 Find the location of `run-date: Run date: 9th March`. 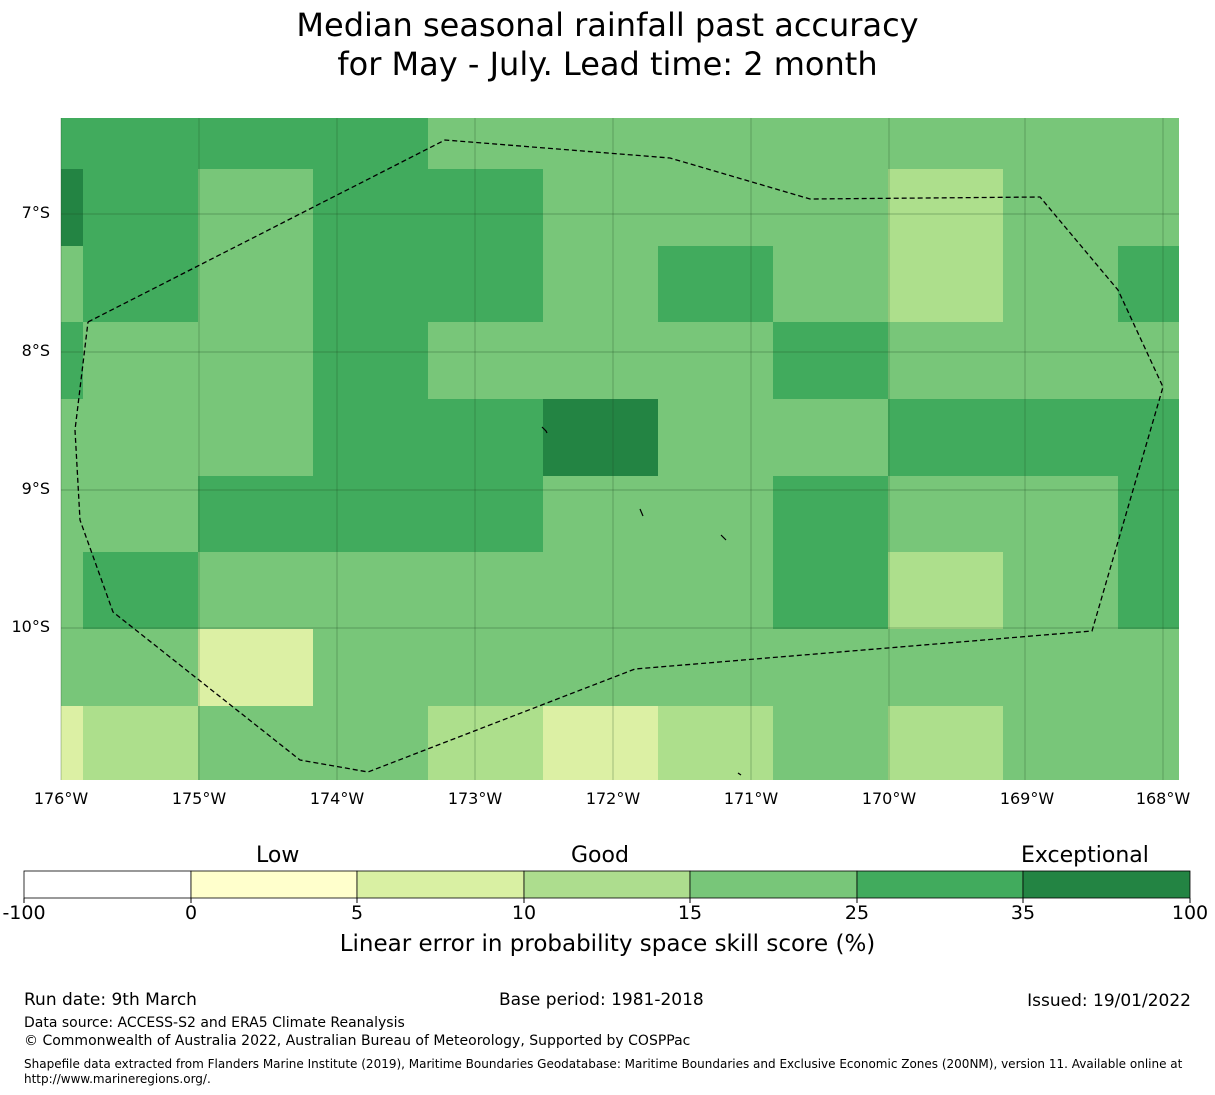

run-date: Run date: 9th March is located at coordinates (110, 1000).